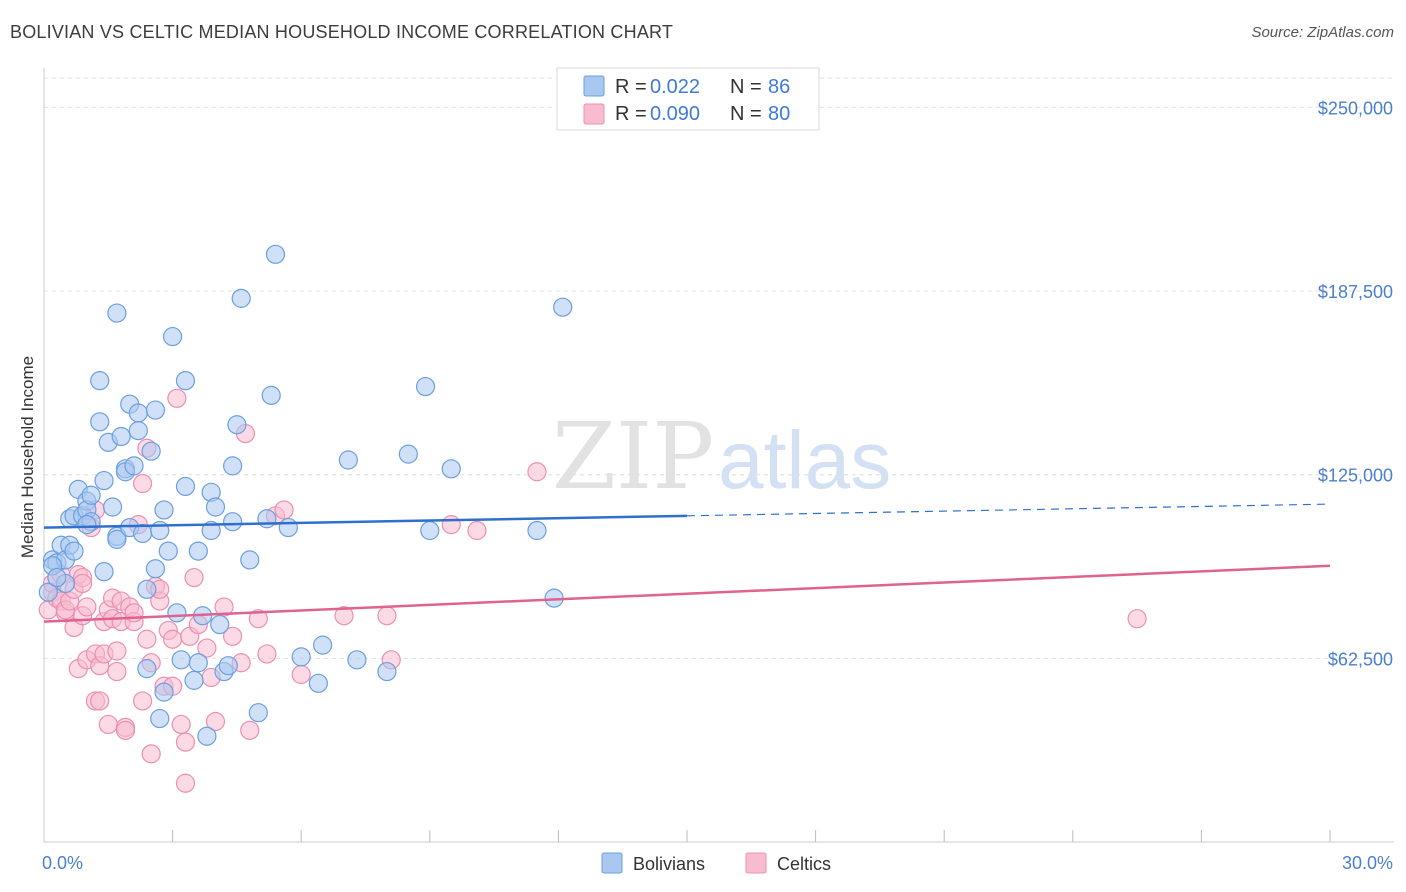 The height and width of the screenshot is (892, 1406). What do you see at coordinates (804, 460) in the screenshot?
I see `watermark-atlas: atlas` at bounding box center [804, 460].